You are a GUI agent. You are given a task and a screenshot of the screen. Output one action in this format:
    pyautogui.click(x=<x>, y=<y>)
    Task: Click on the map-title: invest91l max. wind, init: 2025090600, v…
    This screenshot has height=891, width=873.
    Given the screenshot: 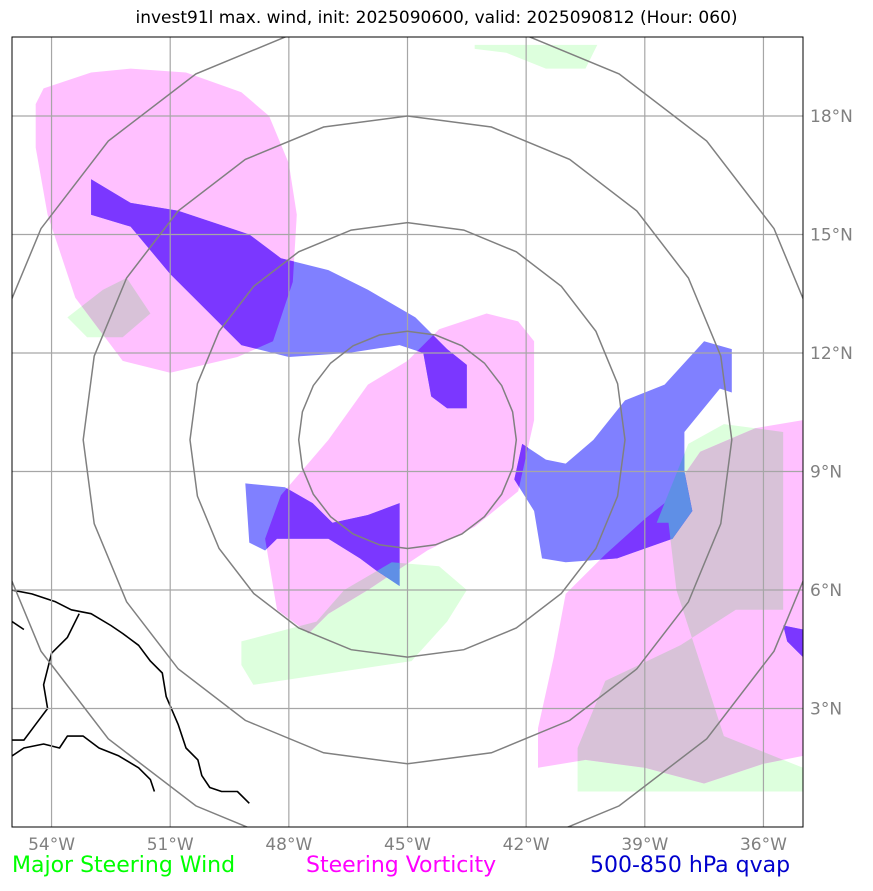 What is the action you would take?
    pyautogui.click(x=436, y=18)
    